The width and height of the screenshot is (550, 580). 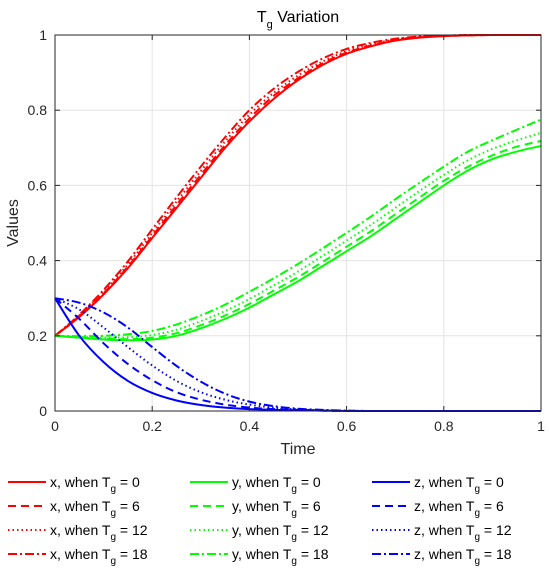 I want to click on x-tick-label: 0, so click(x=55, y=426).